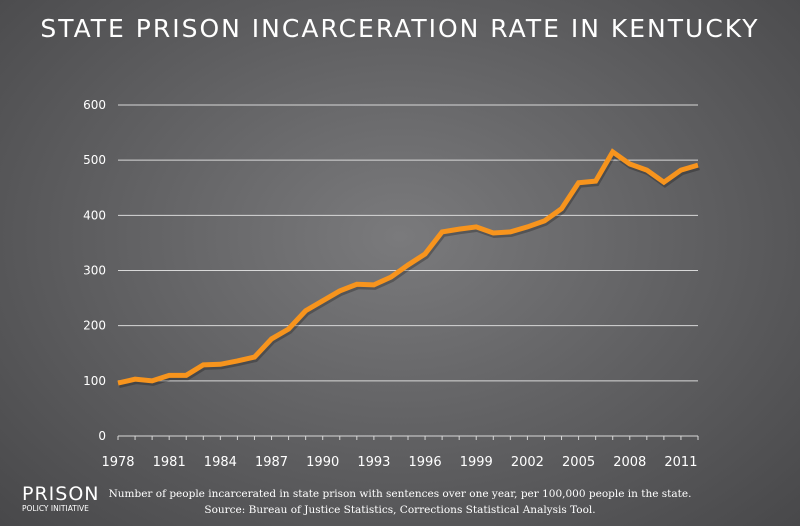 This screenshot has height=526, width=800. I want to click on y-tick-label: 100, so click(94, 381).